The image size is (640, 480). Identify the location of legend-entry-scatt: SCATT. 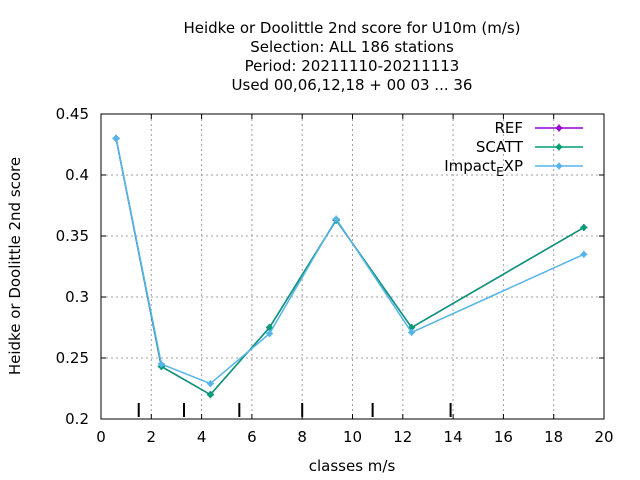
(529, 147).